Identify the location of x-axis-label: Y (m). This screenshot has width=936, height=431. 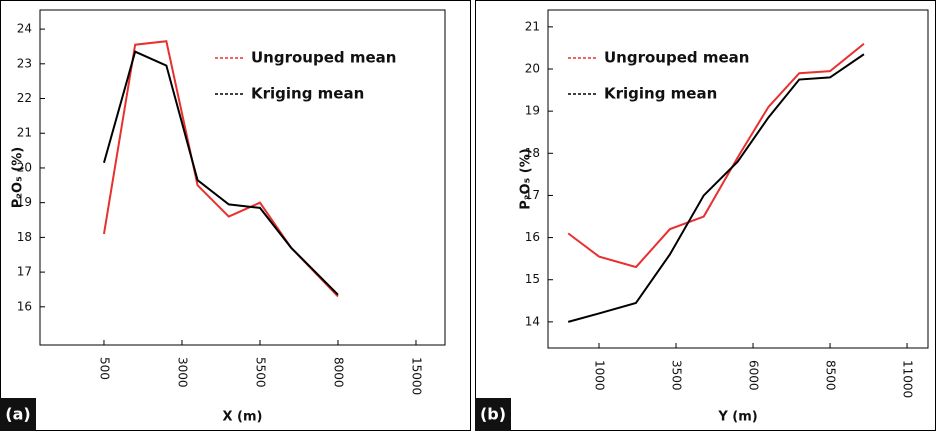
(737, 417).